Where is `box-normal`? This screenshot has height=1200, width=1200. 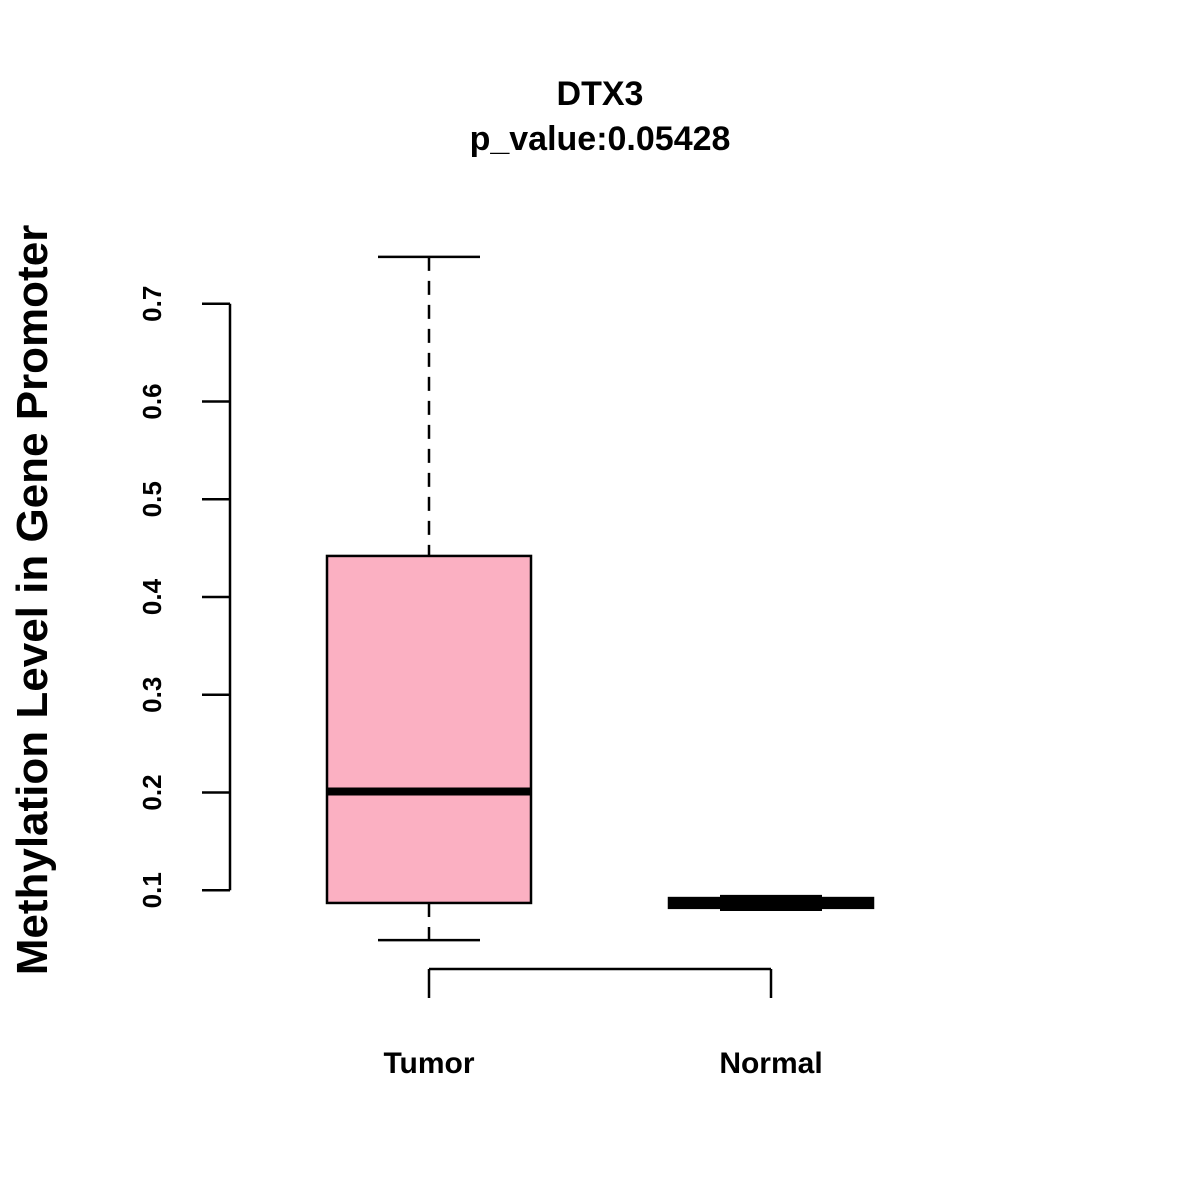
box-normal is located at coordinates (771, 903).